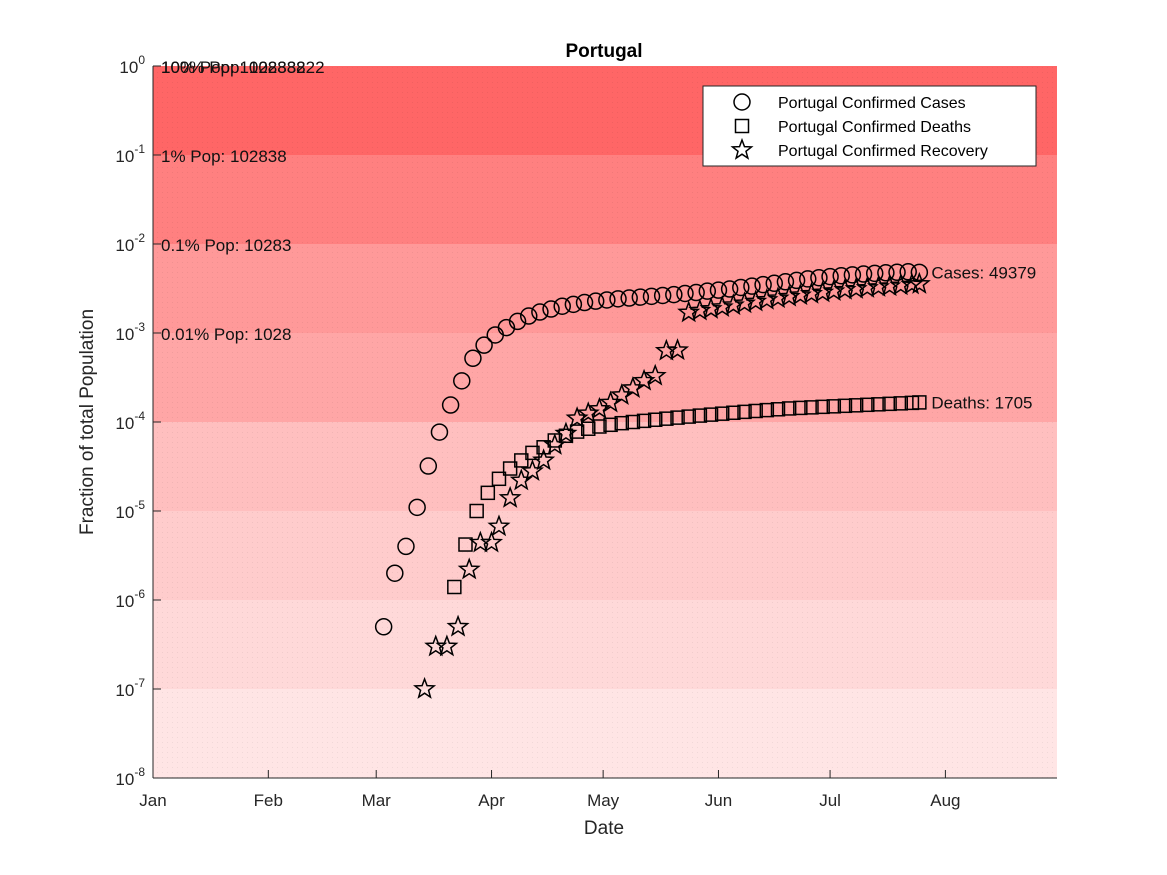 This screenshot has height=875, width=1167. Describe the element at coordinates (603, 51) in the screenshot. I see `chart-title: Portugal` at that location.